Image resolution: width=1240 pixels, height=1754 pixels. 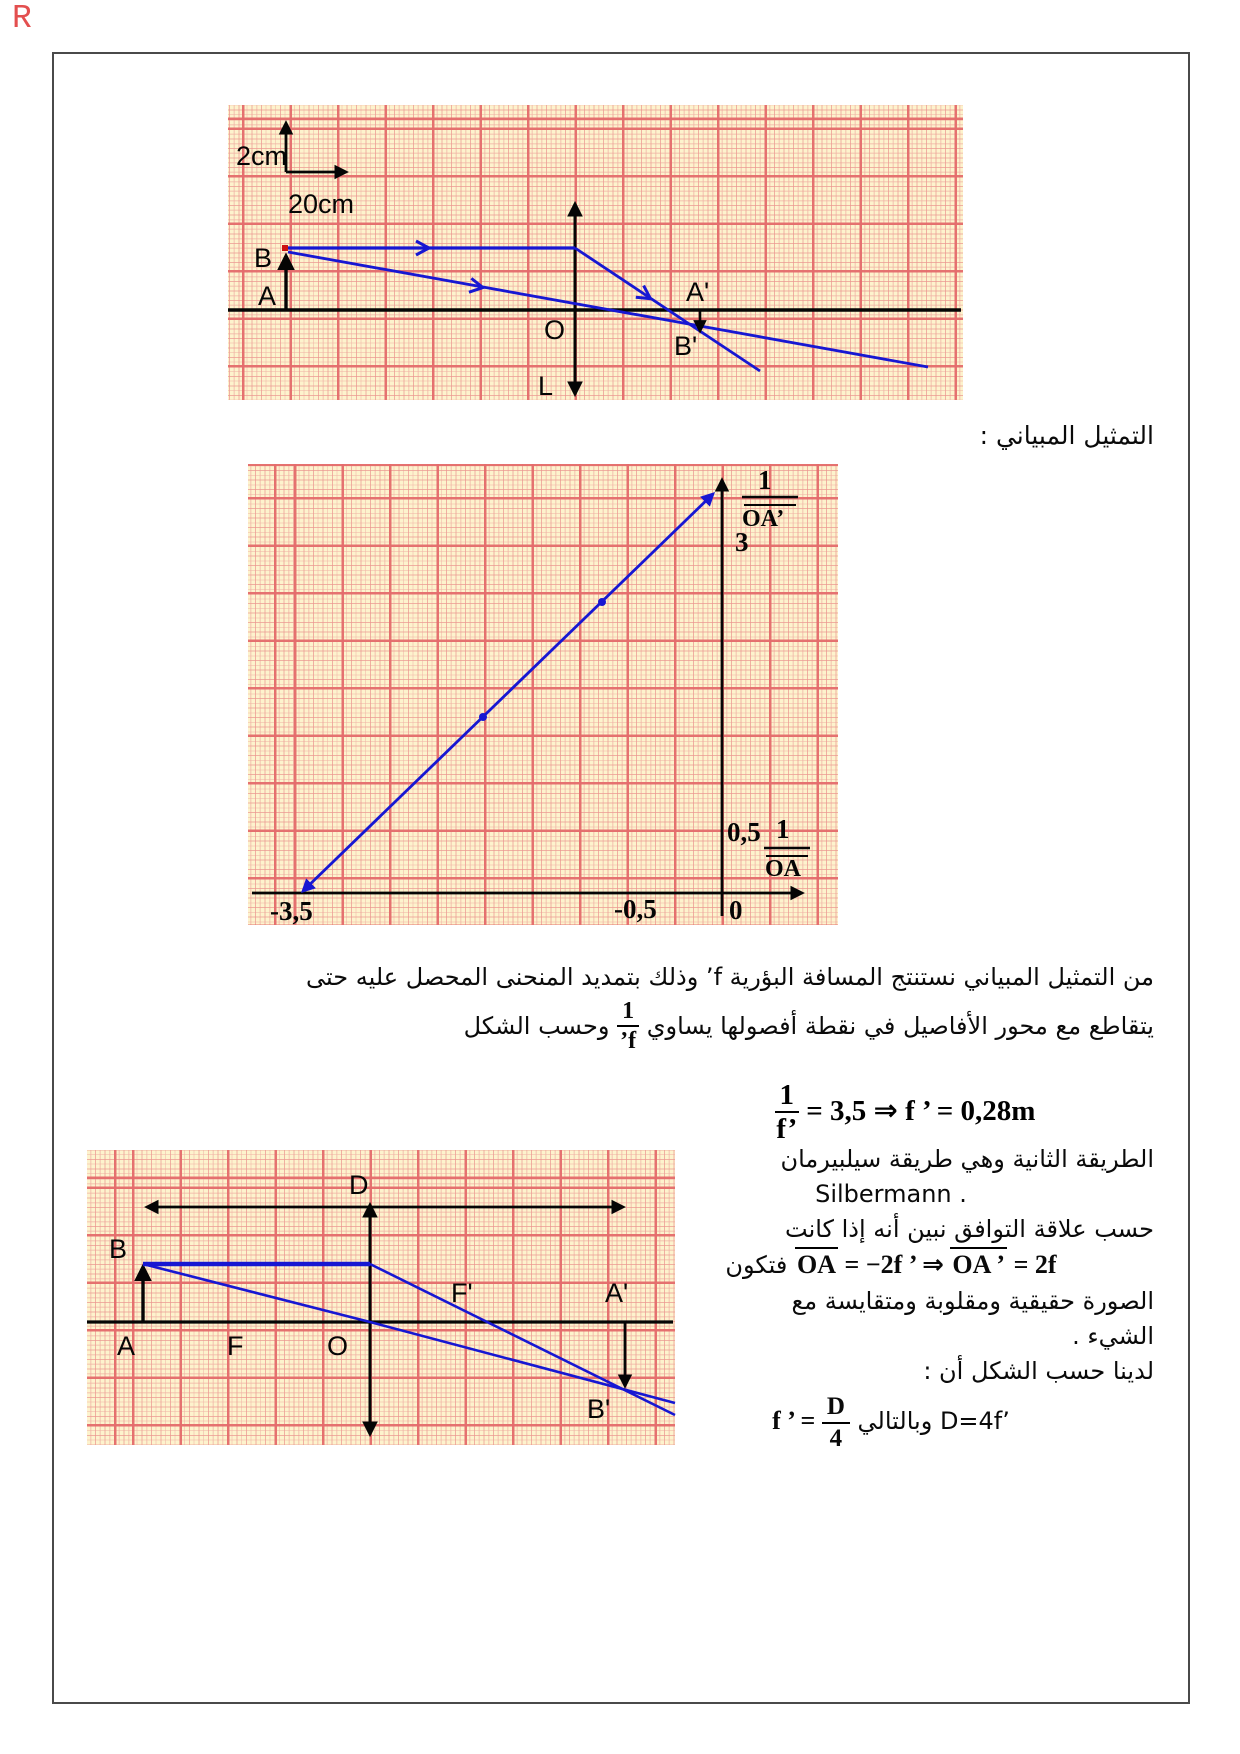 I want to click on point-marker-B, so click(x=285, y=248).